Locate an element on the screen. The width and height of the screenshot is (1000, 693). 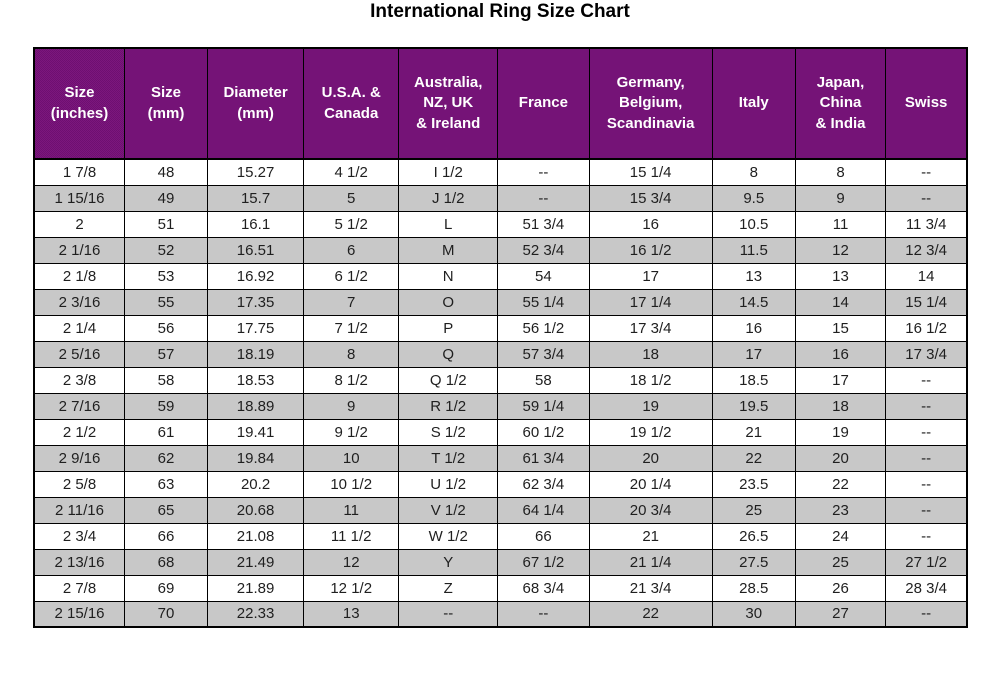
table-row: 2 1/8 53 16.92 6 1/2 N 54 17 13 13 14 is located at coordinates (500, 276).